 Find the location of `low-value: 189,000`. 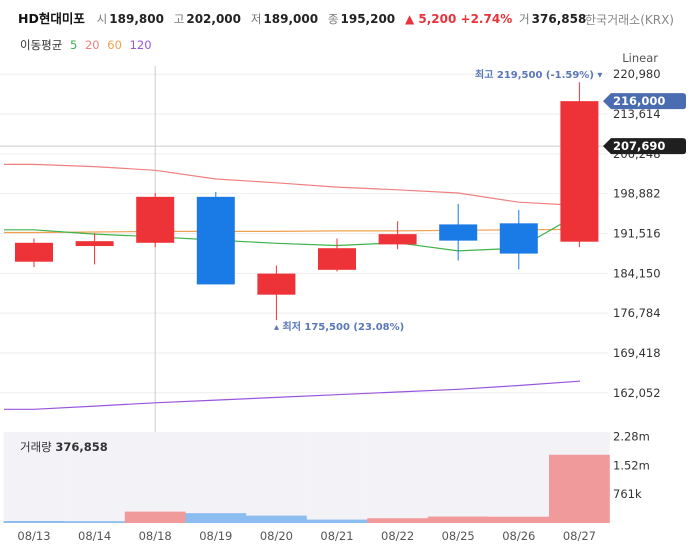

low-value: 189,000 is located at coordinates (291, 19).